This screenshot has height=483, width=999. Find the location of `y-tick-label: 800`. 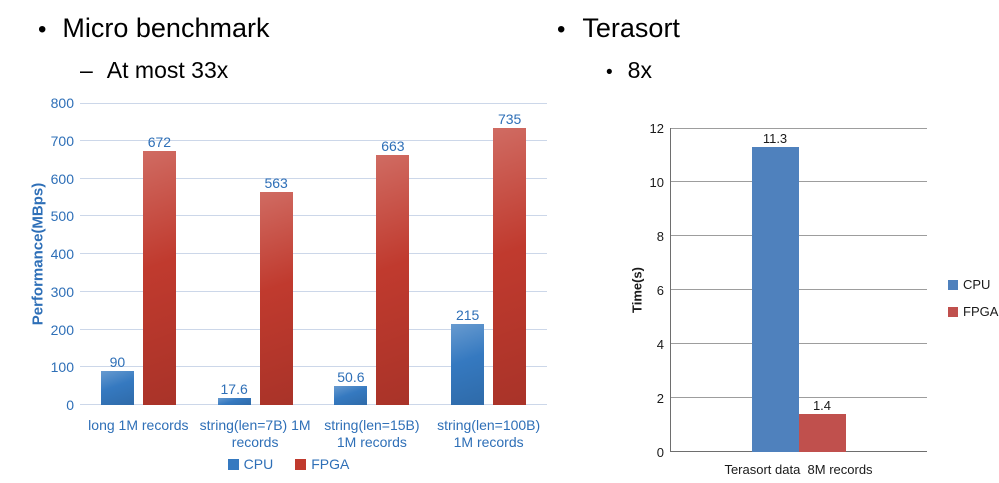

y-tick-label: 800 is located at coordinates (62, 103).